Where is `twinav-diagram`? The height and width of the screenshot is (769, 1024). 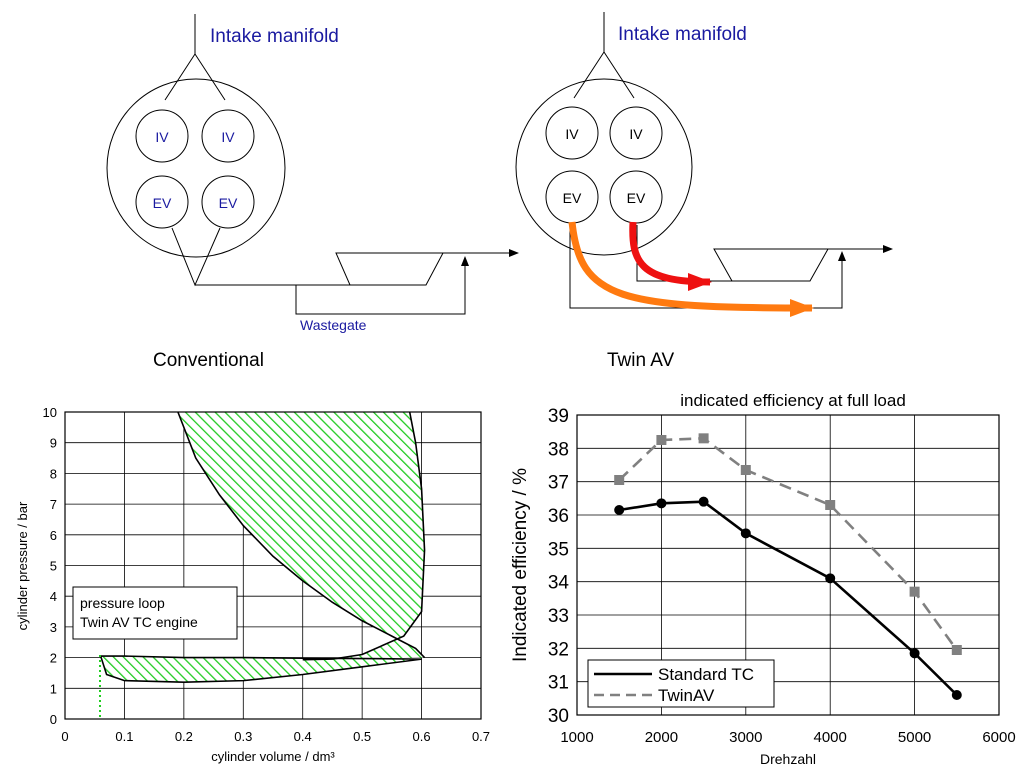 twinav-diagram is located at coordinates (704, 160).